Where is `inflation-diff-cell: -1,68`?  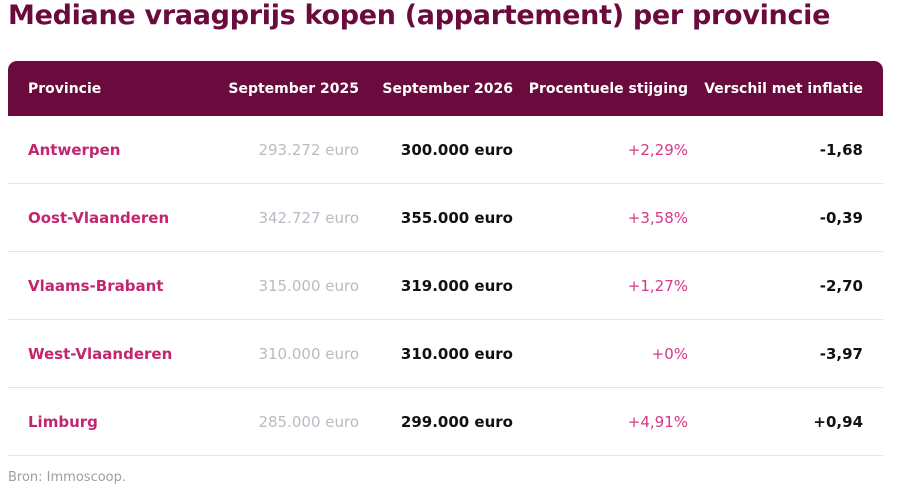
inflation-diff-cell: -1,68 is located at coordinates (841, 149).